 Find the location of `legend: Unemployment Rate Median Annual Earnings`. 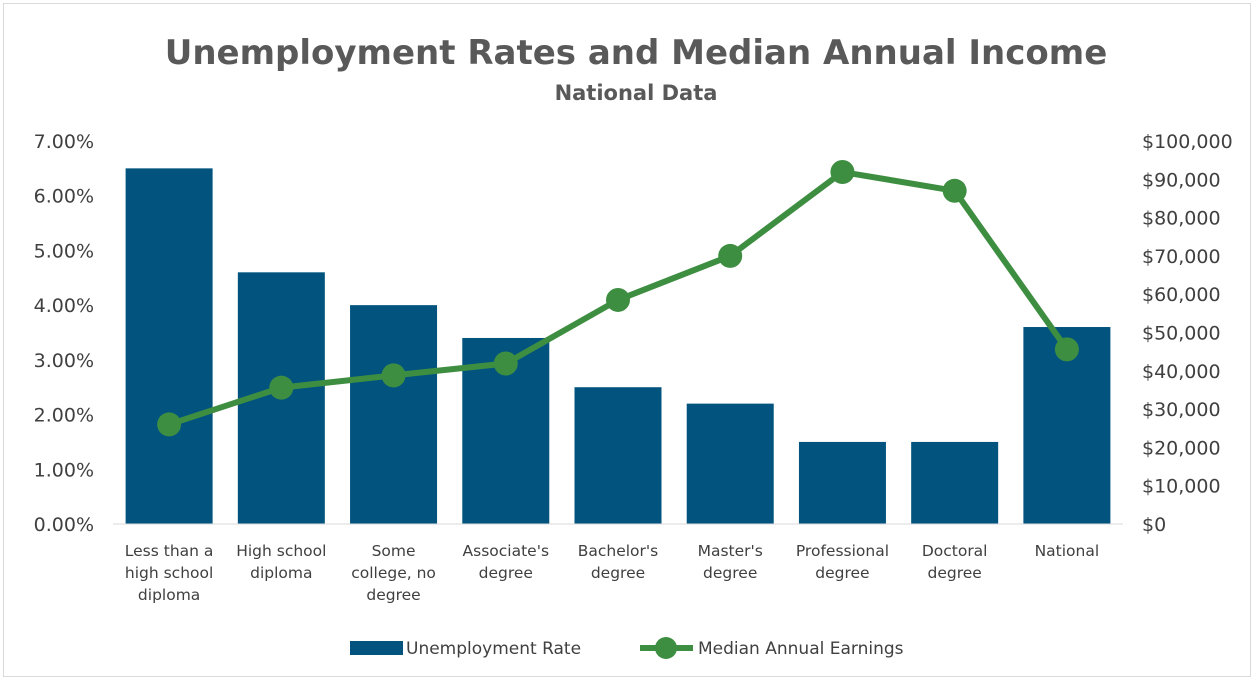

legend: Unemployment Rate Median Annual Earnings is located at coordinates (627, 648).